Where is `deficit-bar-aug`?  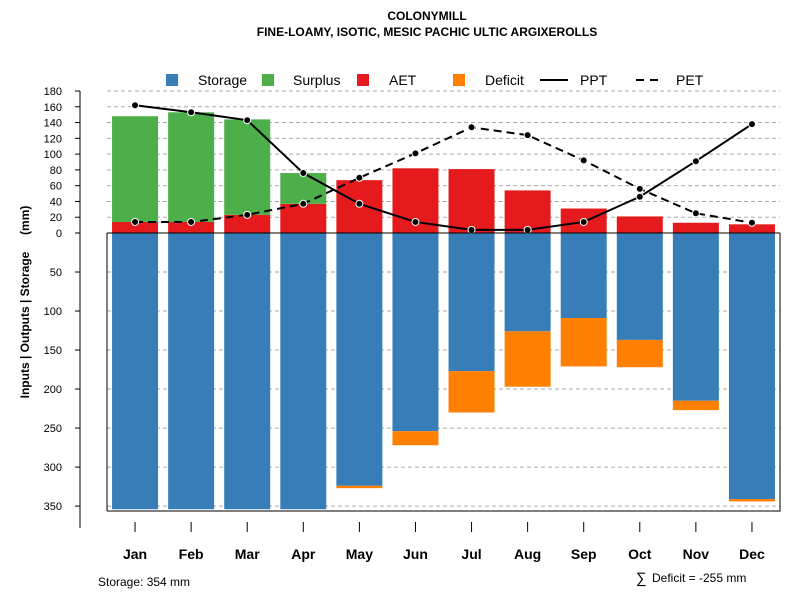 deficit-bar-aug is located at coordinates (527, 359).